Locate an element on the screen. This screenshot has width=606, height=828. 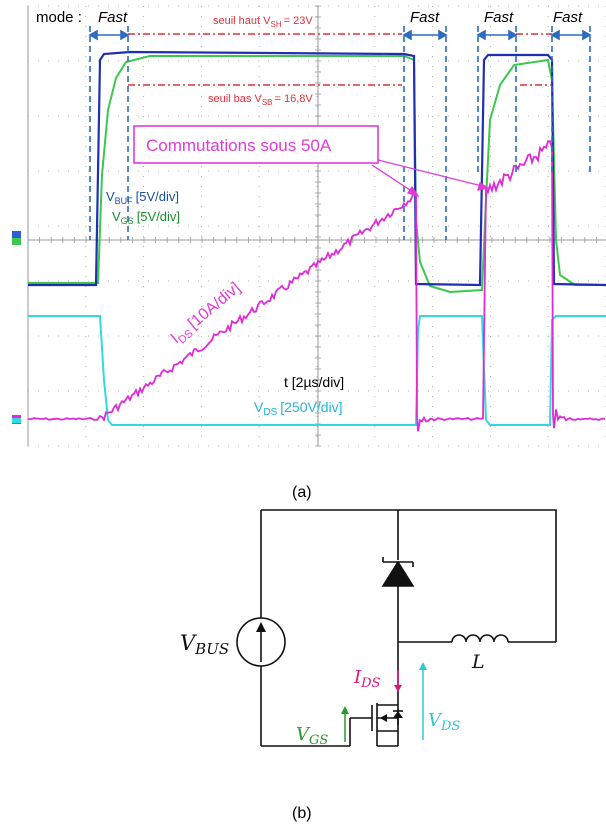
inductor-label: L is located at coordinates (478, 662).